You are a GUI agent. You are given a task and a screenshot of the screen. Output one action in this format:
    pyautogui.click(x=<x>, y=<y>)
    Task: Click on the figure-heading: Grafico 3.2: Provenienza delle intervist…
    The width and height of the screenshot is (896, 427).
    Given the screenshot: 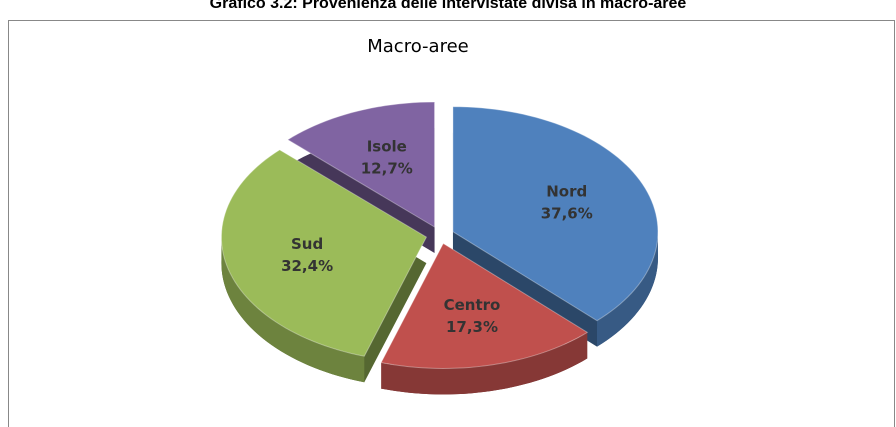 What is the action you would take?
    pyautogui.click(x=448, y=6)
    